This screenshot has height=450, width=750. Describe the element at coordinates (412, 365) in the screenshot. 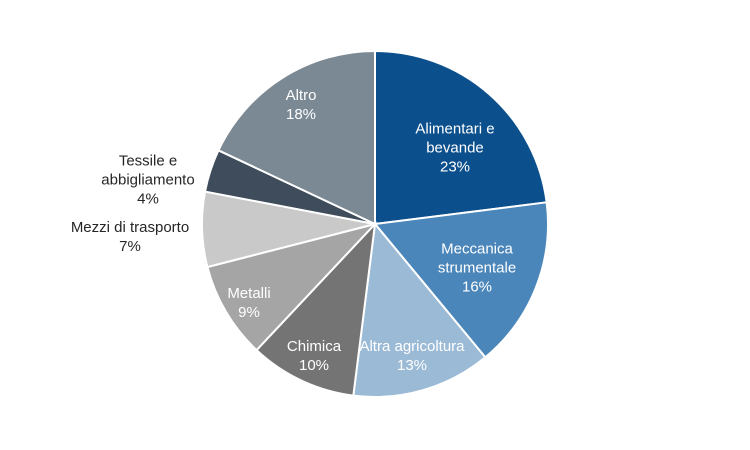

I see `value-label: 13%` at that location.